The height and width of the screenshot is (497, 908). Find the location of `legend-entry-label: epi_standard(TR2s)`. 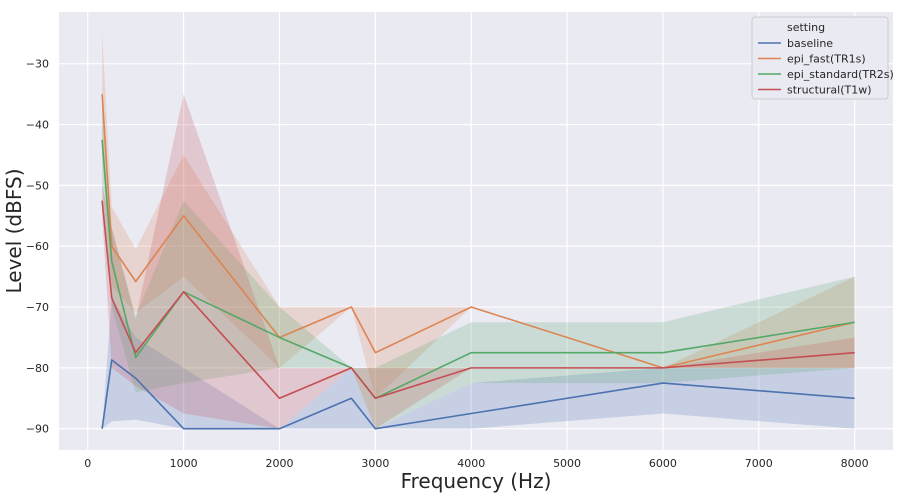

legend-entry-label: epi_standard(TR2s) is located at coordinates (840, 74).